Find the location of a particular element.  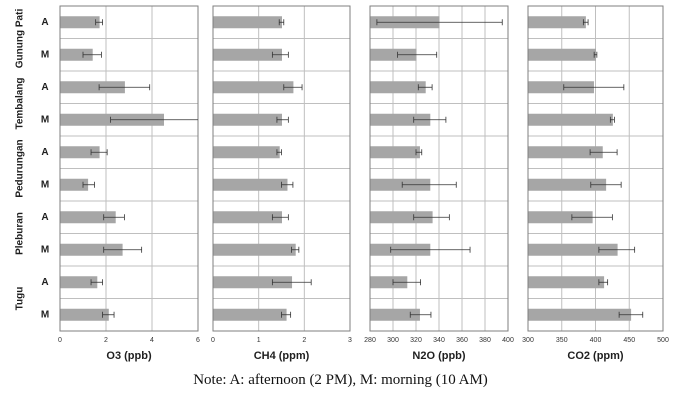

tick-label: 380 is located at coordinates (485, 340).